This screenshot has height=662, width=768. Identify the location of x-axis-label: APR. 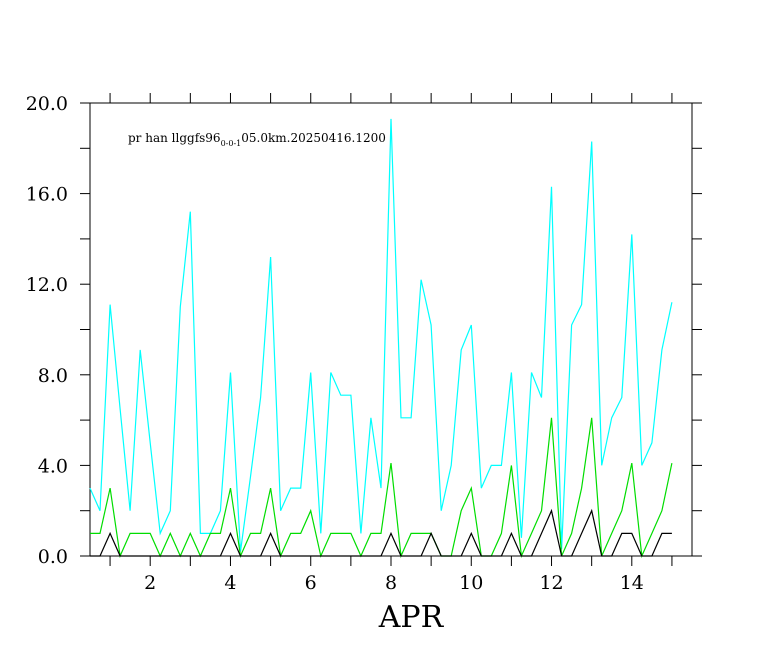
(411, 617).